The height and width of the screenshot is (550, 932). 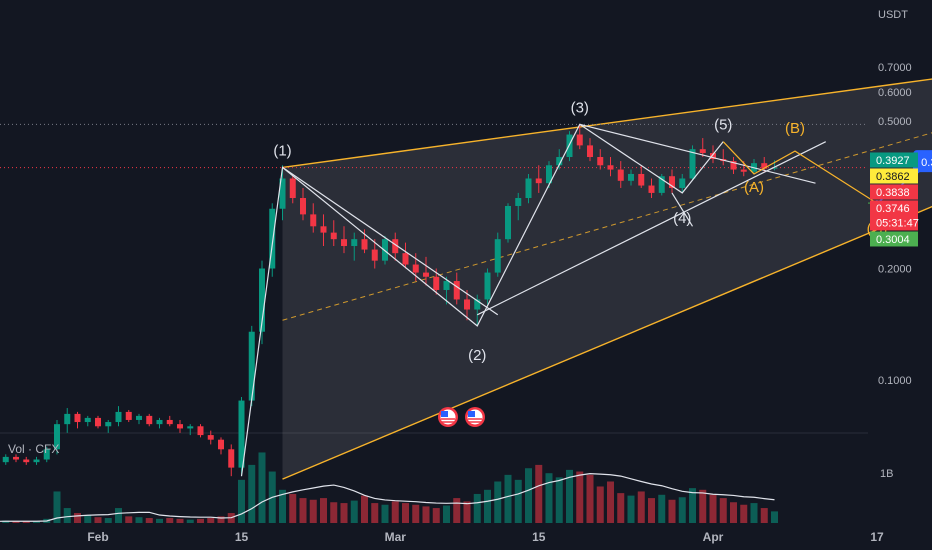 What do you see at coordinates (97, 537) in the screenshot?
I see `time-tick-label: Feb` at bounding box center [97, 537].